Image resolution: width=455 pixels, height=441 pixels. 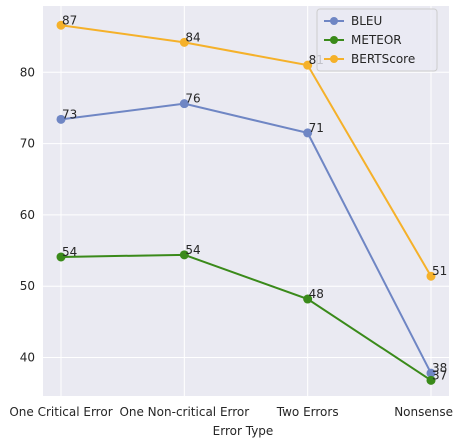 I want to click on y-tick-label: 60, so click(x=27, y=215).